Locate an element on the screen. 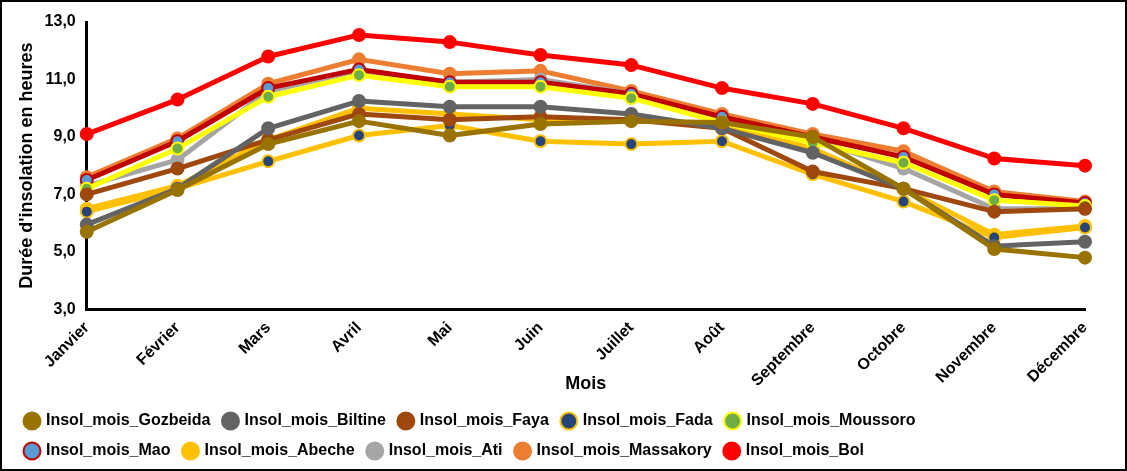  y-tick-label: 13,0 is located at coordinates (60, 21).